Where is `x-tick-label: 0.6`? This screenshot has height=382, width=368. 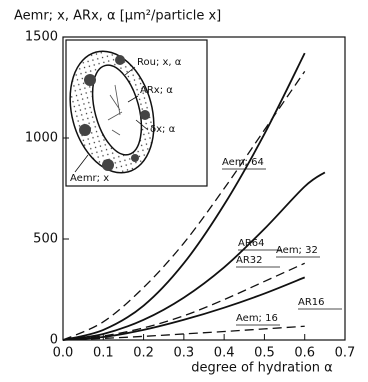
x-tick-label: 0.6 is located at coordinates (304, 353).